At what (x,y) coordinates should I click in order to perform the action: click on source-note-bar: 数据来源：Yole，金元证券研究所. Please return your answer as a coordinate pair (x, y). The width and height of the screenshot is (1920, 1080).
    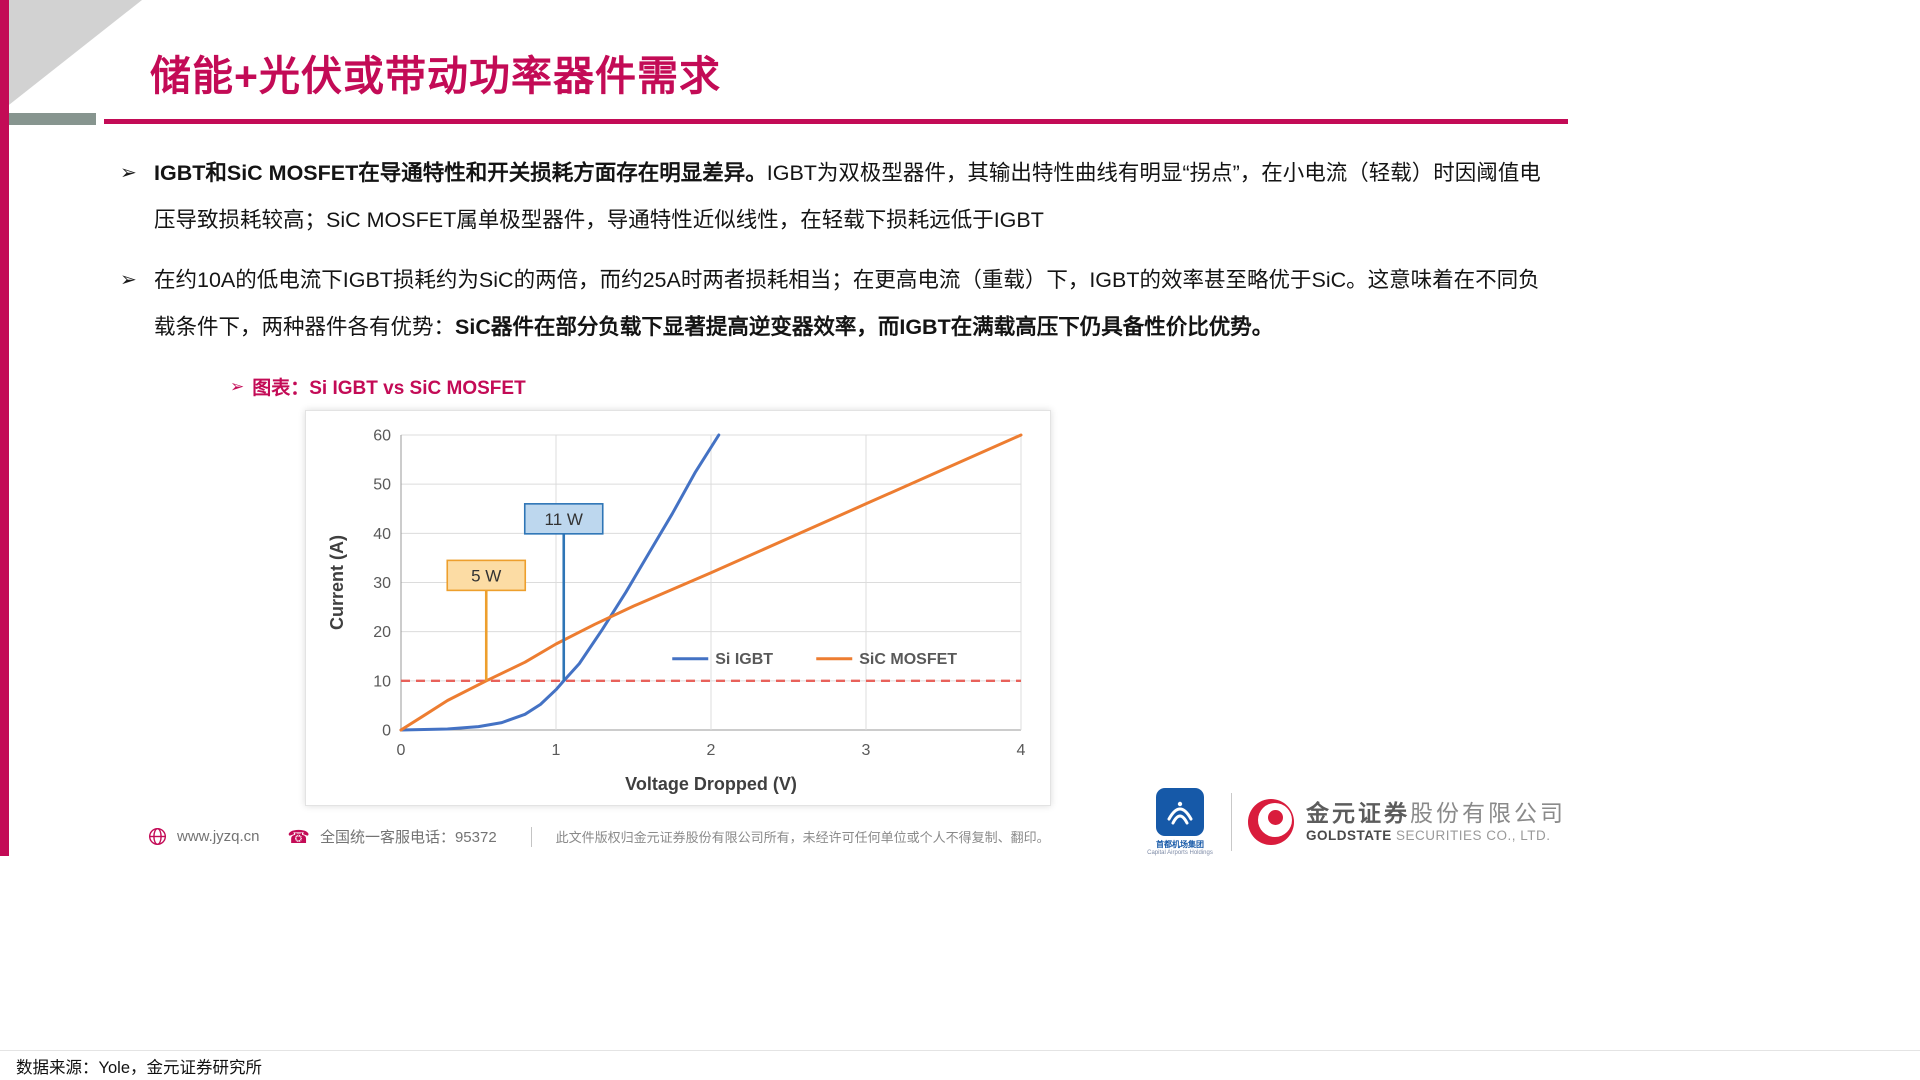
    Looking at the image, I should click on (960, 1065).